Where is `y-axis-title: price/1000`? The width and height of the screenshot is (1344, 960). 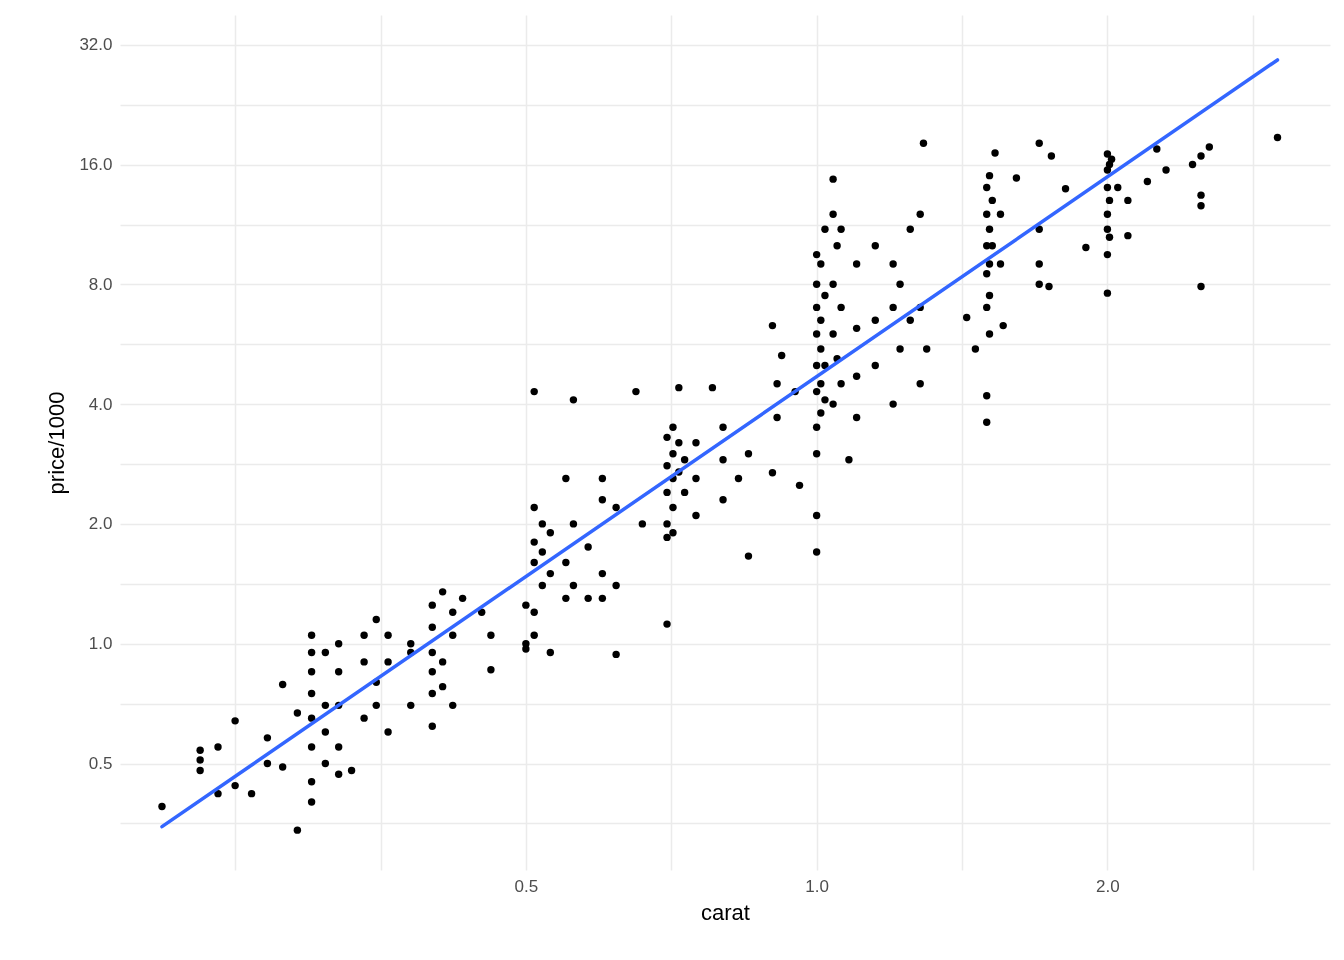 y-axis-title: price/1000 is located at coordinates (57, 443).